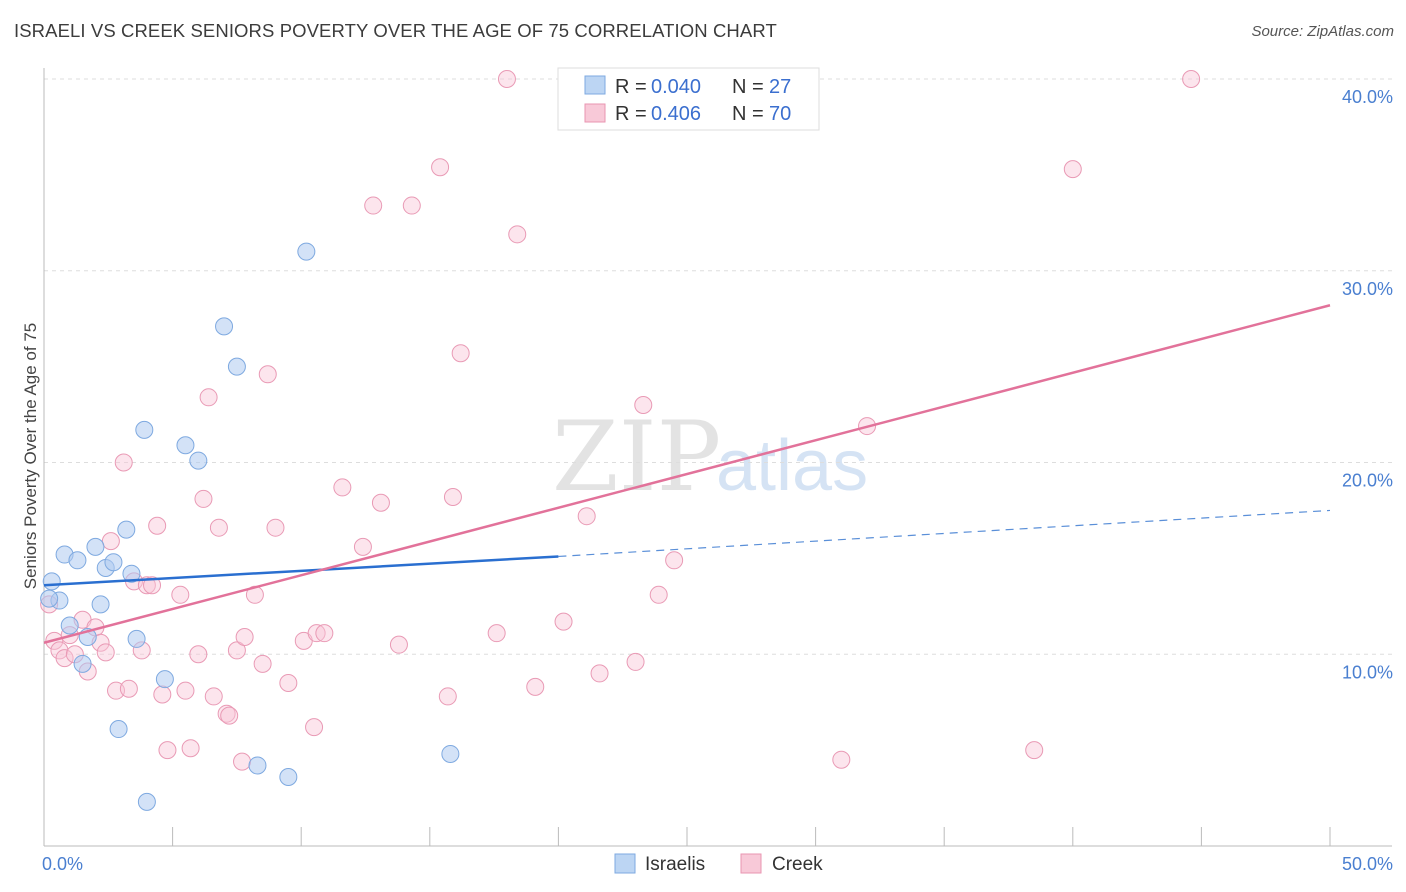 This screenshot has width=1406, height=892. Describe the element at coordinates (792, 466) in the screenshot. I see `watermark-atlas: atlas` at that location.